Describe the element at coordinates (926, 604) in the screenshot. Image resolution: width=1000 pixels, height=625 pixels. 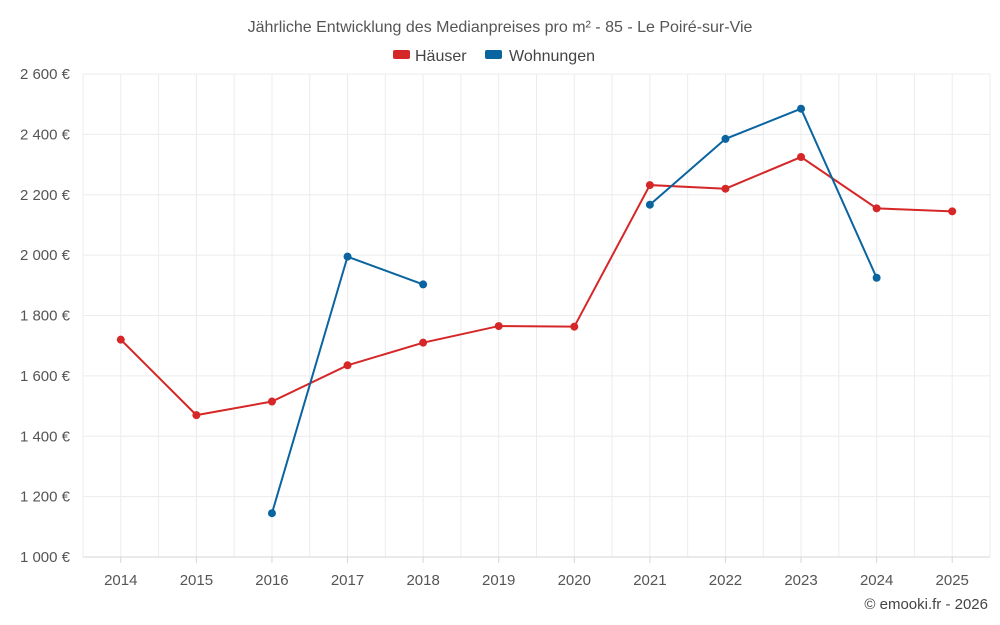
I see `credit-text: © emooki.fr - 2026` at that location.